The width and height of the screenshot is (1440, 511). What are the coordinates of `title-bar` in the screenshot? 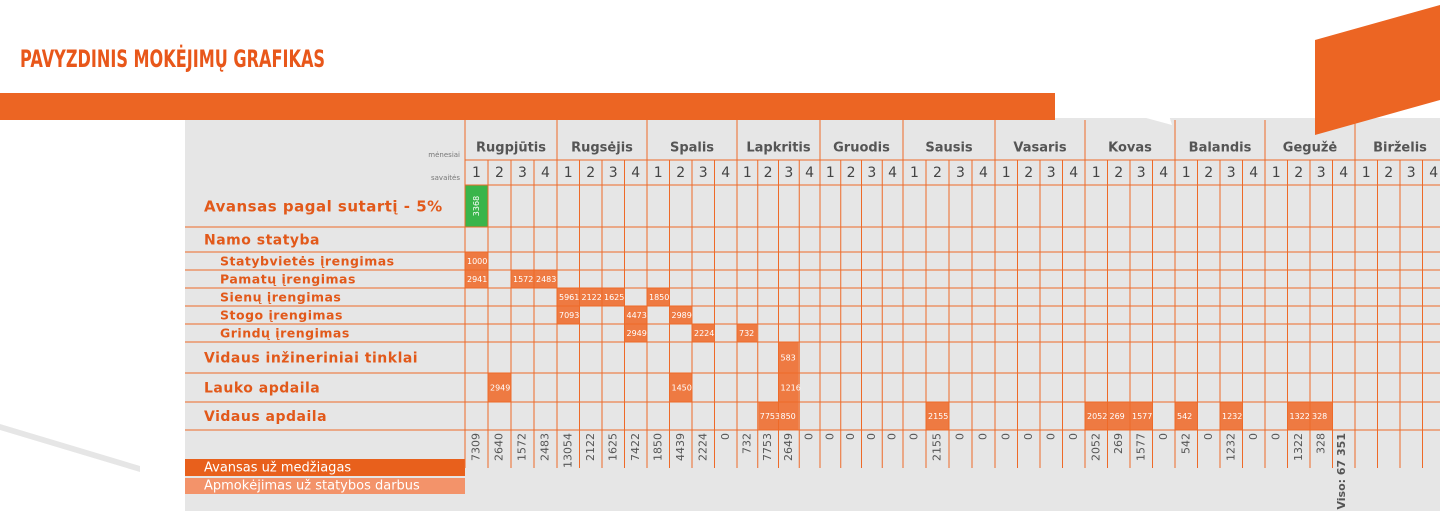 It's located at (527, 106).